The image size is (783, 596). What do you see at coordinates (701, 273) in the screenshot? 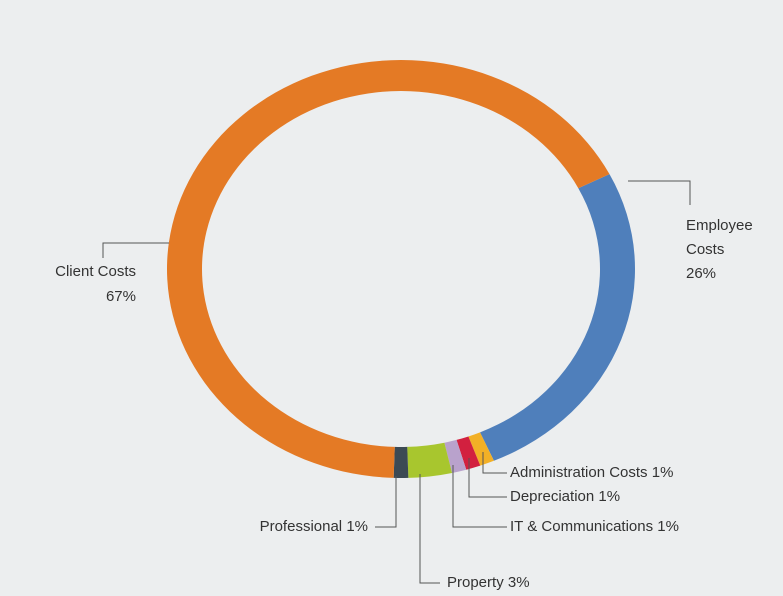
I see `value-label: 26%` at bounding box center [701, 273].